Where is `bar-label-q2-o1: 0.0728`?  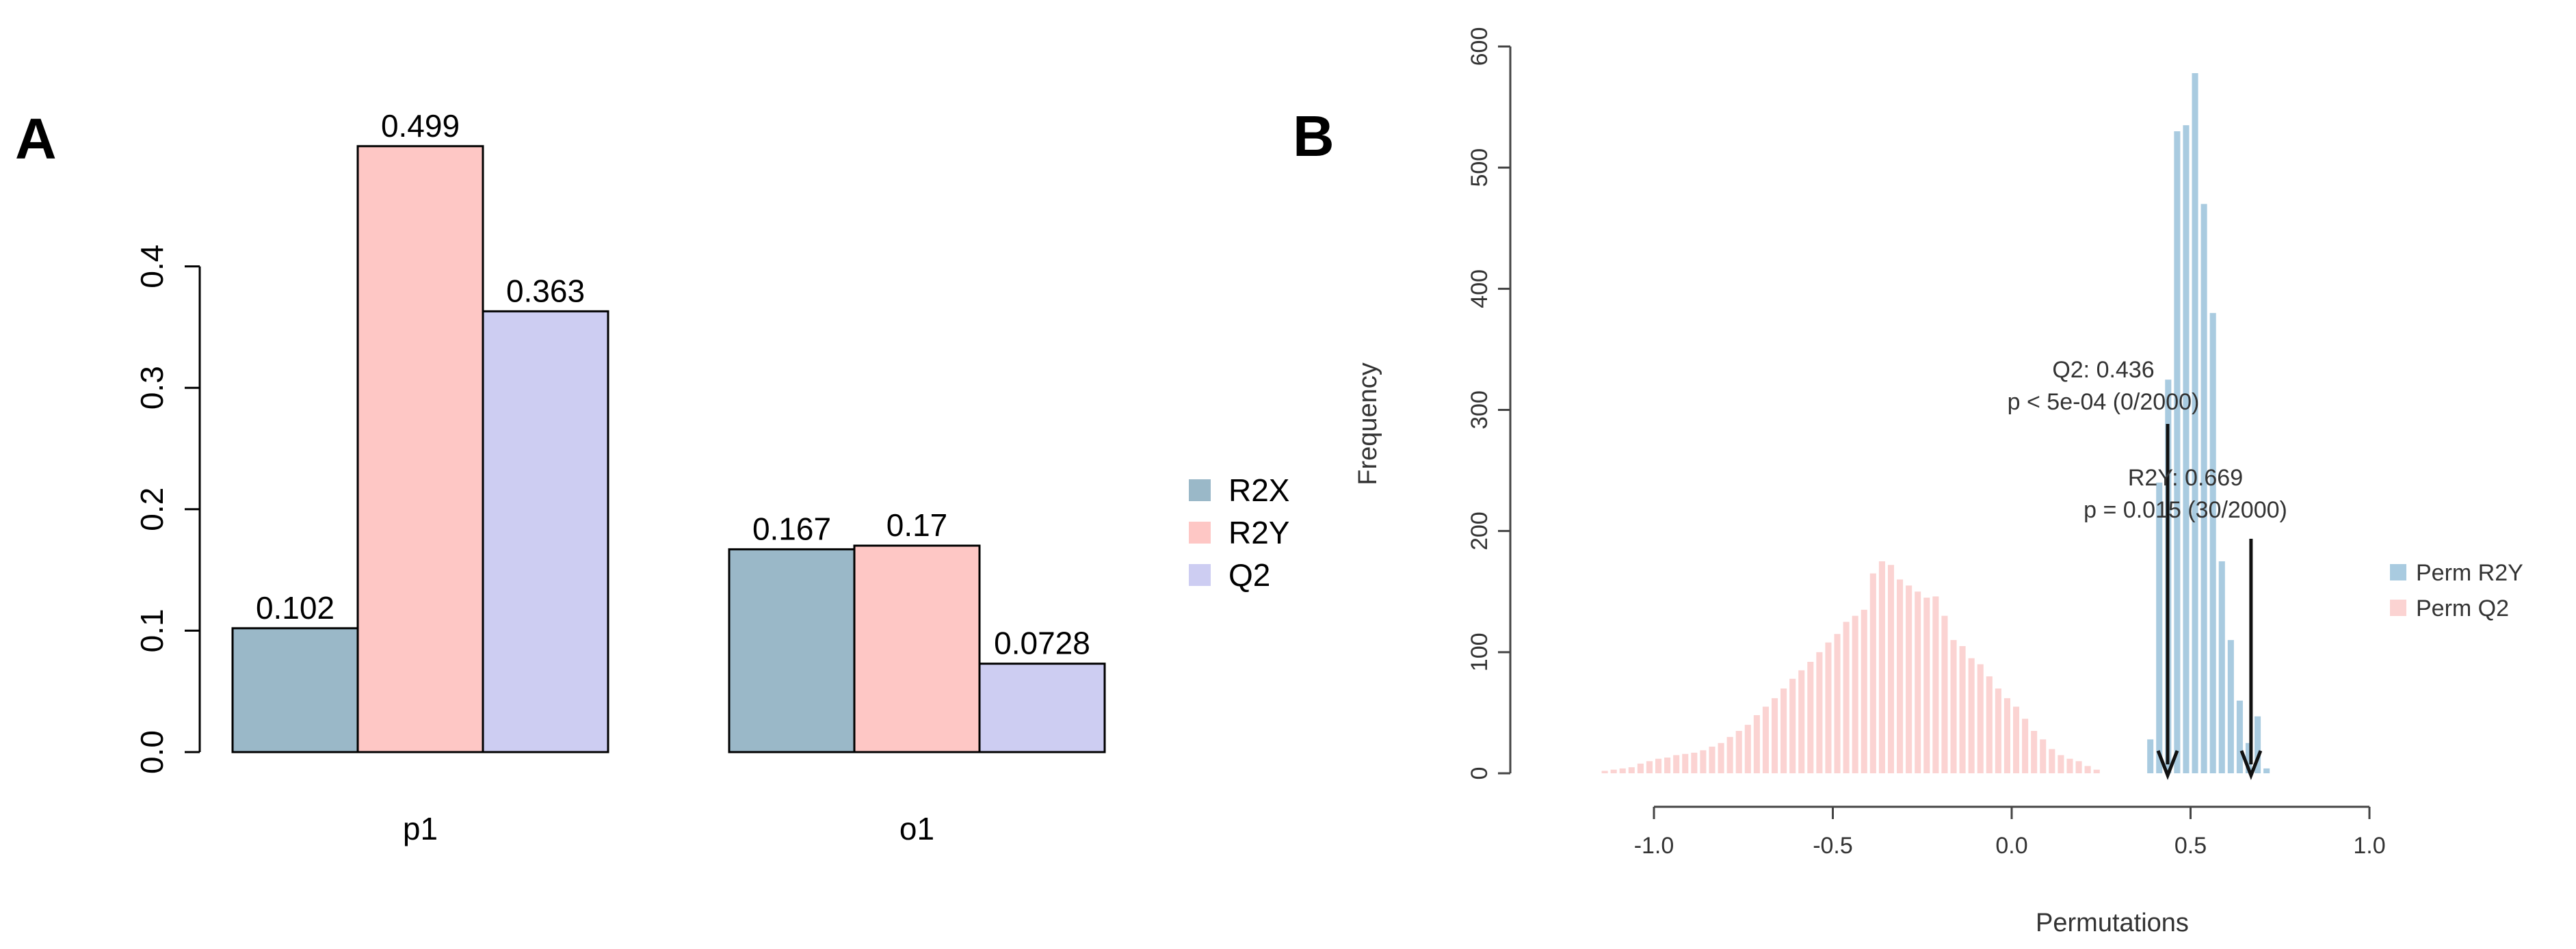
bar-label-q2-o1: 0.0728 is located at coordinates (1042, 643).